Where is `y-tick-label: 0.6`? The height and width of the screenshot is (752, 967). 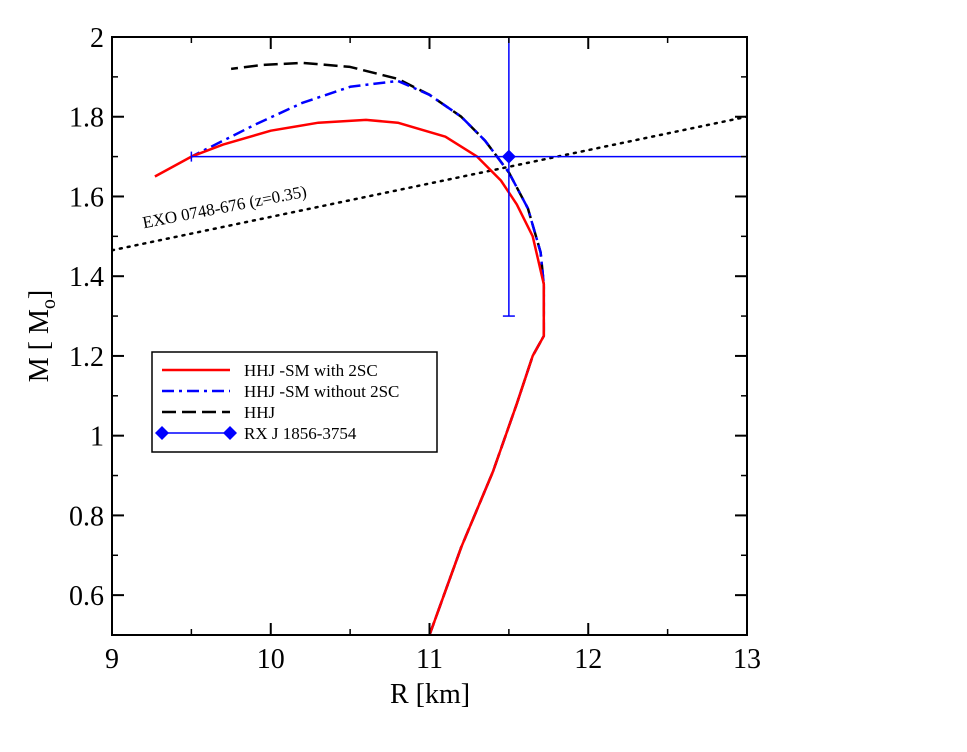
y-tick-label: 0.6 is located at coordinates (86, 596).